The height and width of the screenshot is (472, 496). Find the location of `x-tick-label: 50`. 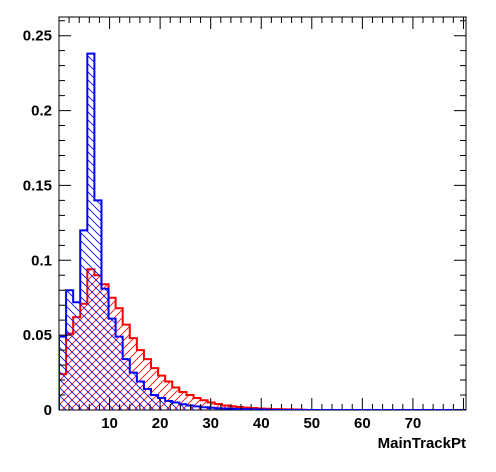

x-tick-label: 50 is located at coordinates (311, 423).